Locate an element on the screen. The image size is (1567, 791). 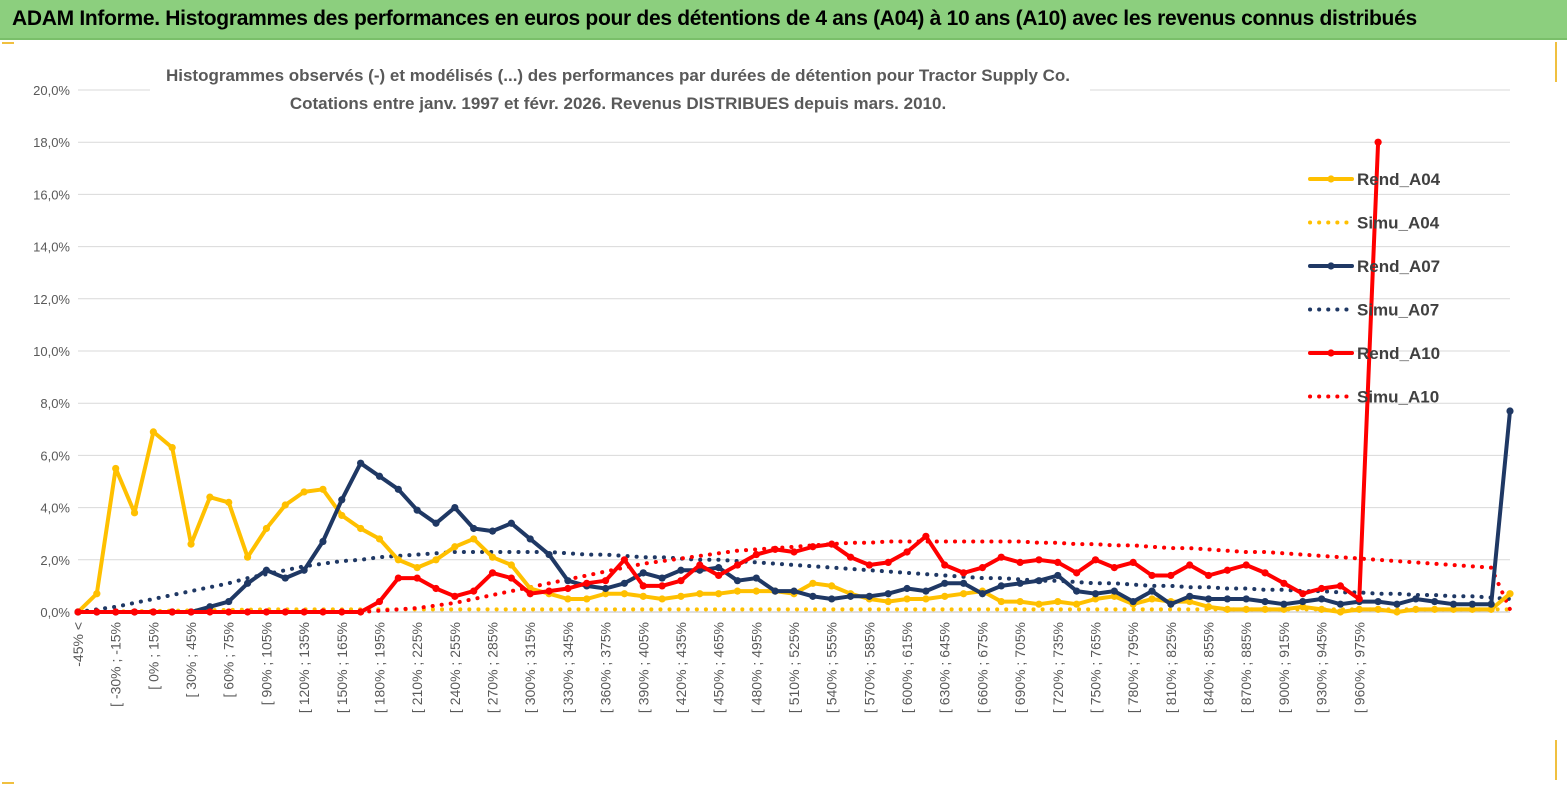
y-tick-label: 18,0% is located at coordinates (51, 142).